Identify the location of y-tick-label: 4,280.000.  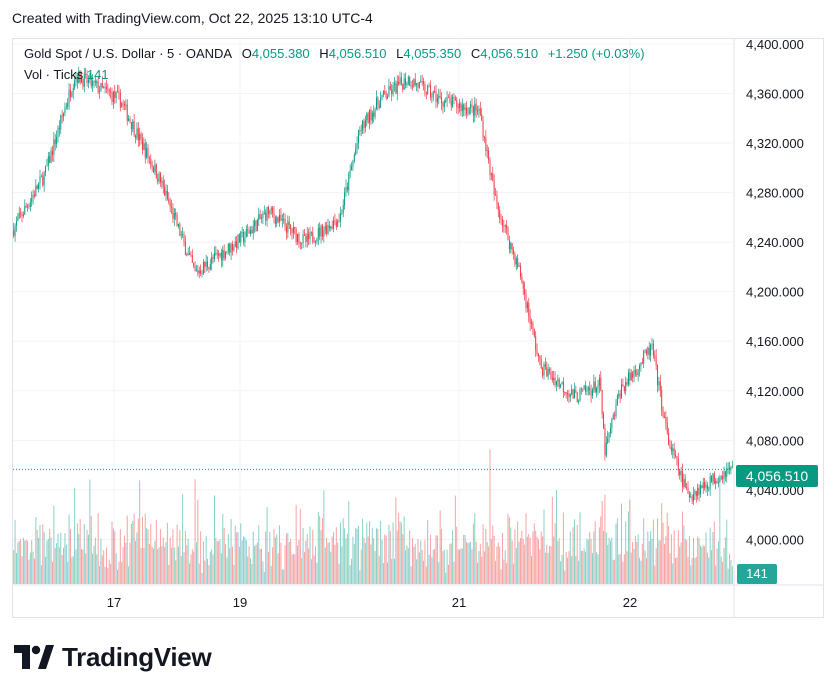
(775, 193).